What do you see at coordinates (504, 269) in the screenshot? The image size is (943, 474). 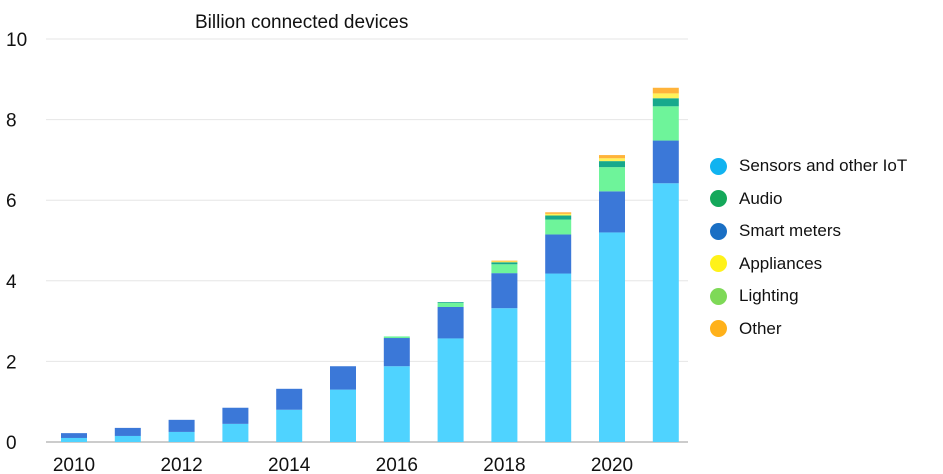 I see `bar-segment-2018-lighting` at bounding box center [504, 269].